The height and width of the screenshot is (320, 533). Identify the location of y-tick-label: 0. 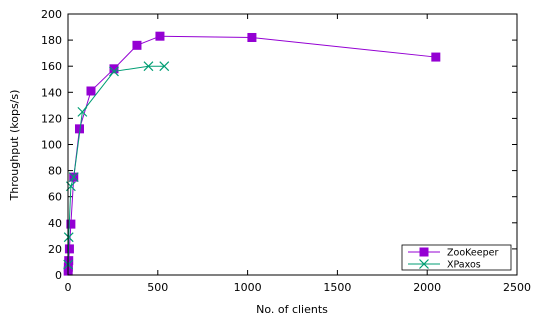
(58, 275).